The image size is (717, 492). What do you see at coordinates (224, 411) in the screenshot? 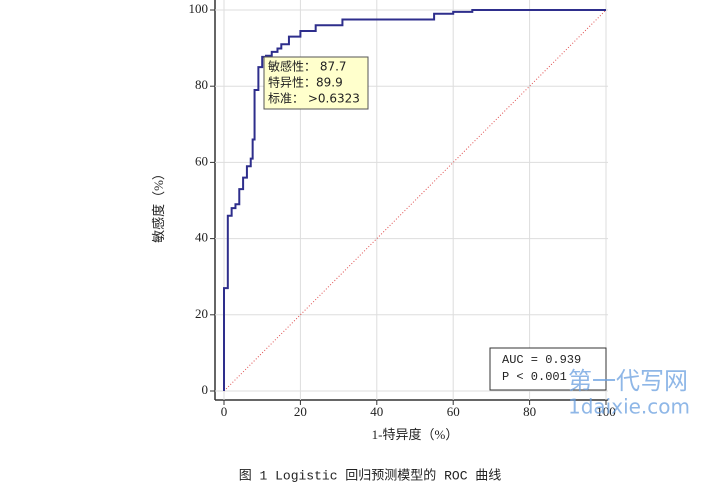
I see `x-tick-label: 0` at bounding box center [224, 411].